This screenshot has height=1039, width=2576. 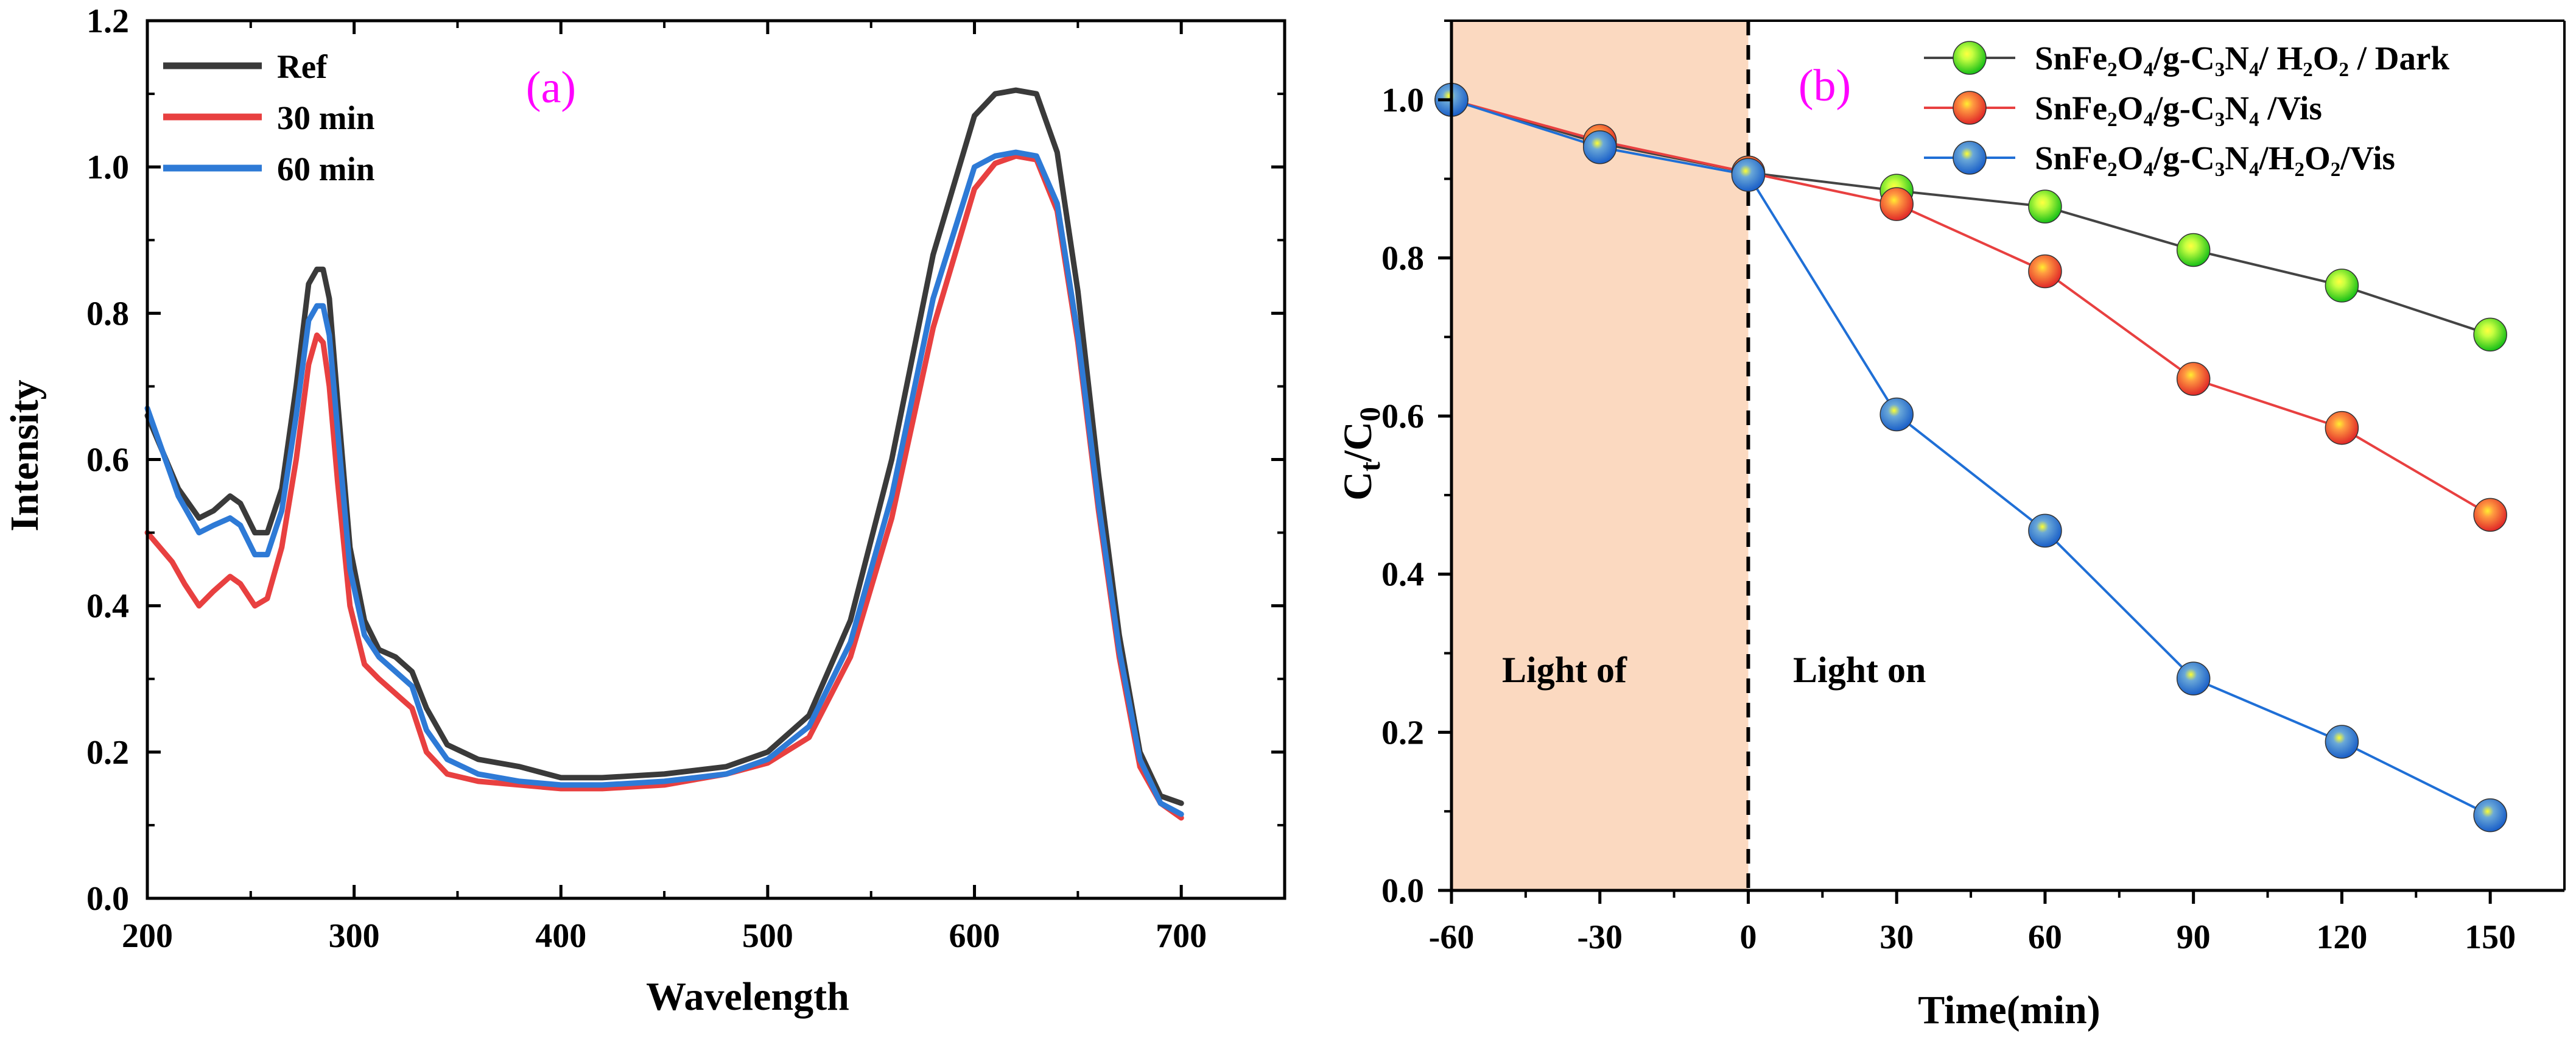 I want to click on y-title-c: C, so click(x=1358, y=486).